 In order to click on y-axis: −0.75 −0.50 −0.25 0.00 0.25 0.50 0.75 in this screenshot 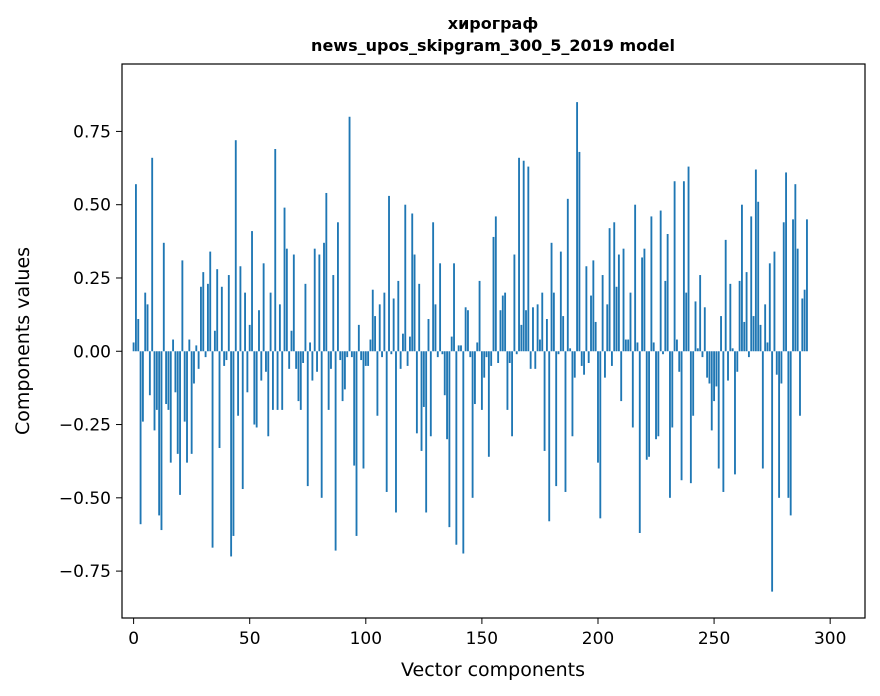, I will do `click(90, 352)`.